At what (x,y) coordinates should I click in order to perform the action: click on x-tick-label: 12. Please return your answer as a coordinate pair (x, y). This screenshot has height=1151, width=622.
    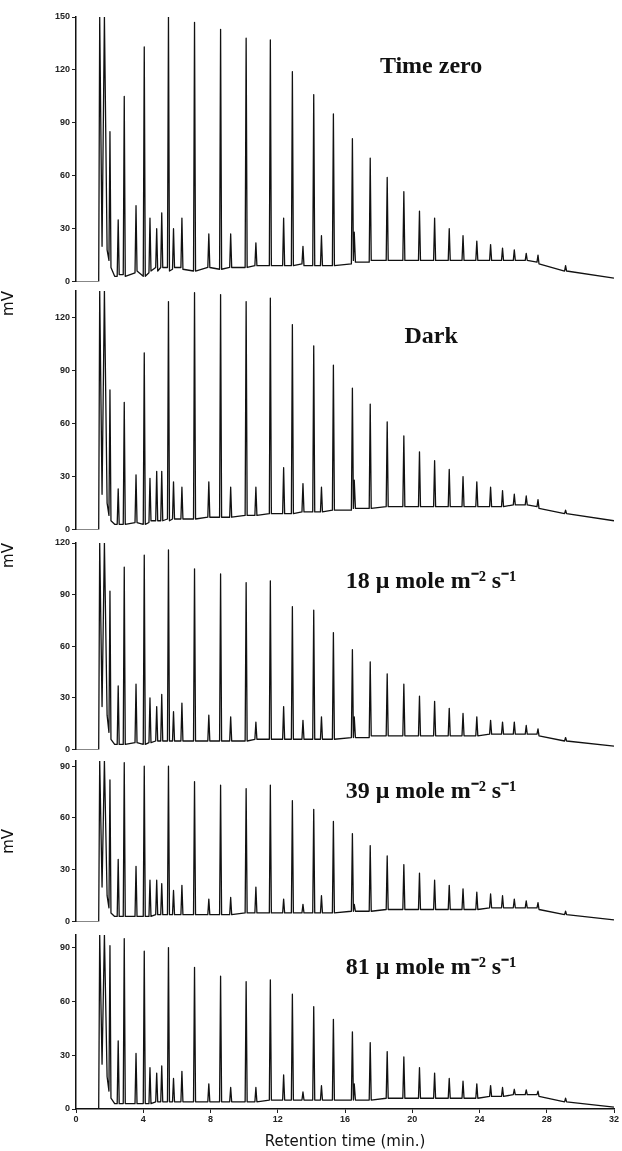
    Looking at the image, I should click on (277, 1118).